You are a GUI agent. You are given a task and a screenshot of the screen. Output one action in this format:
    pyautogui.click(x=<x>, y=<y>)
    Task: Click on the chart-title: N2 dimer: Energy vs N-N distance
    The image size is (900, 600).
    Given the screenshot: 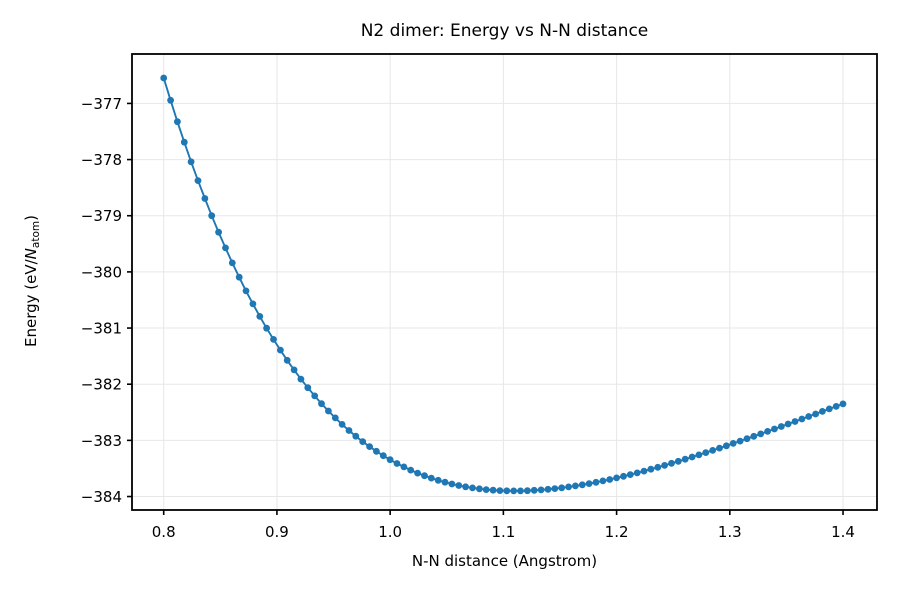 What is the action you would take?
    pyautogui.click(x=504, y=31)
    